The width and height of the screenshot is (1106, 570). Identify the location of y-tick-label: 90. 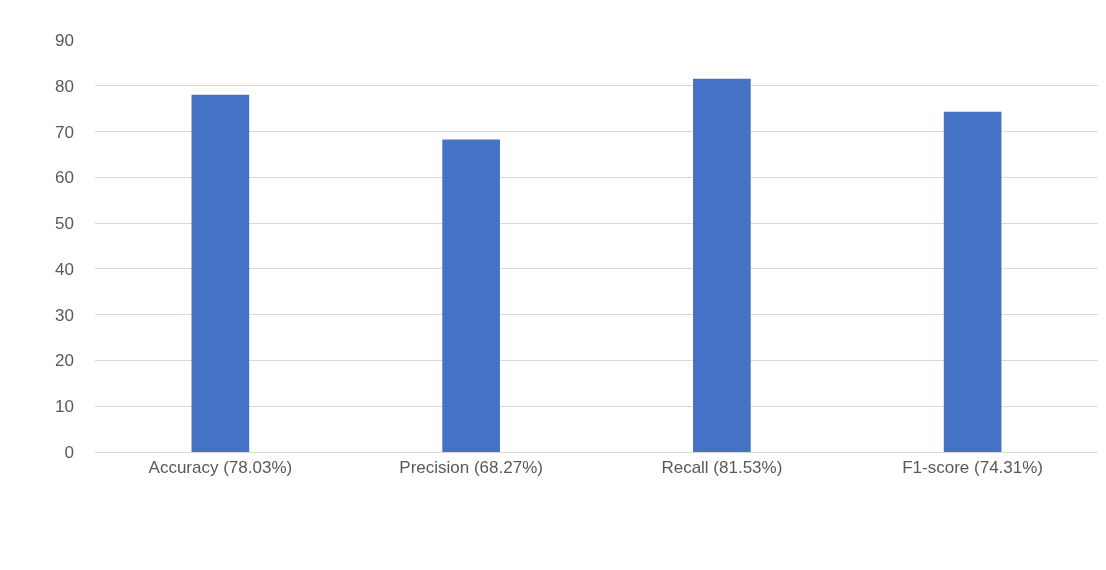
(64, 40).